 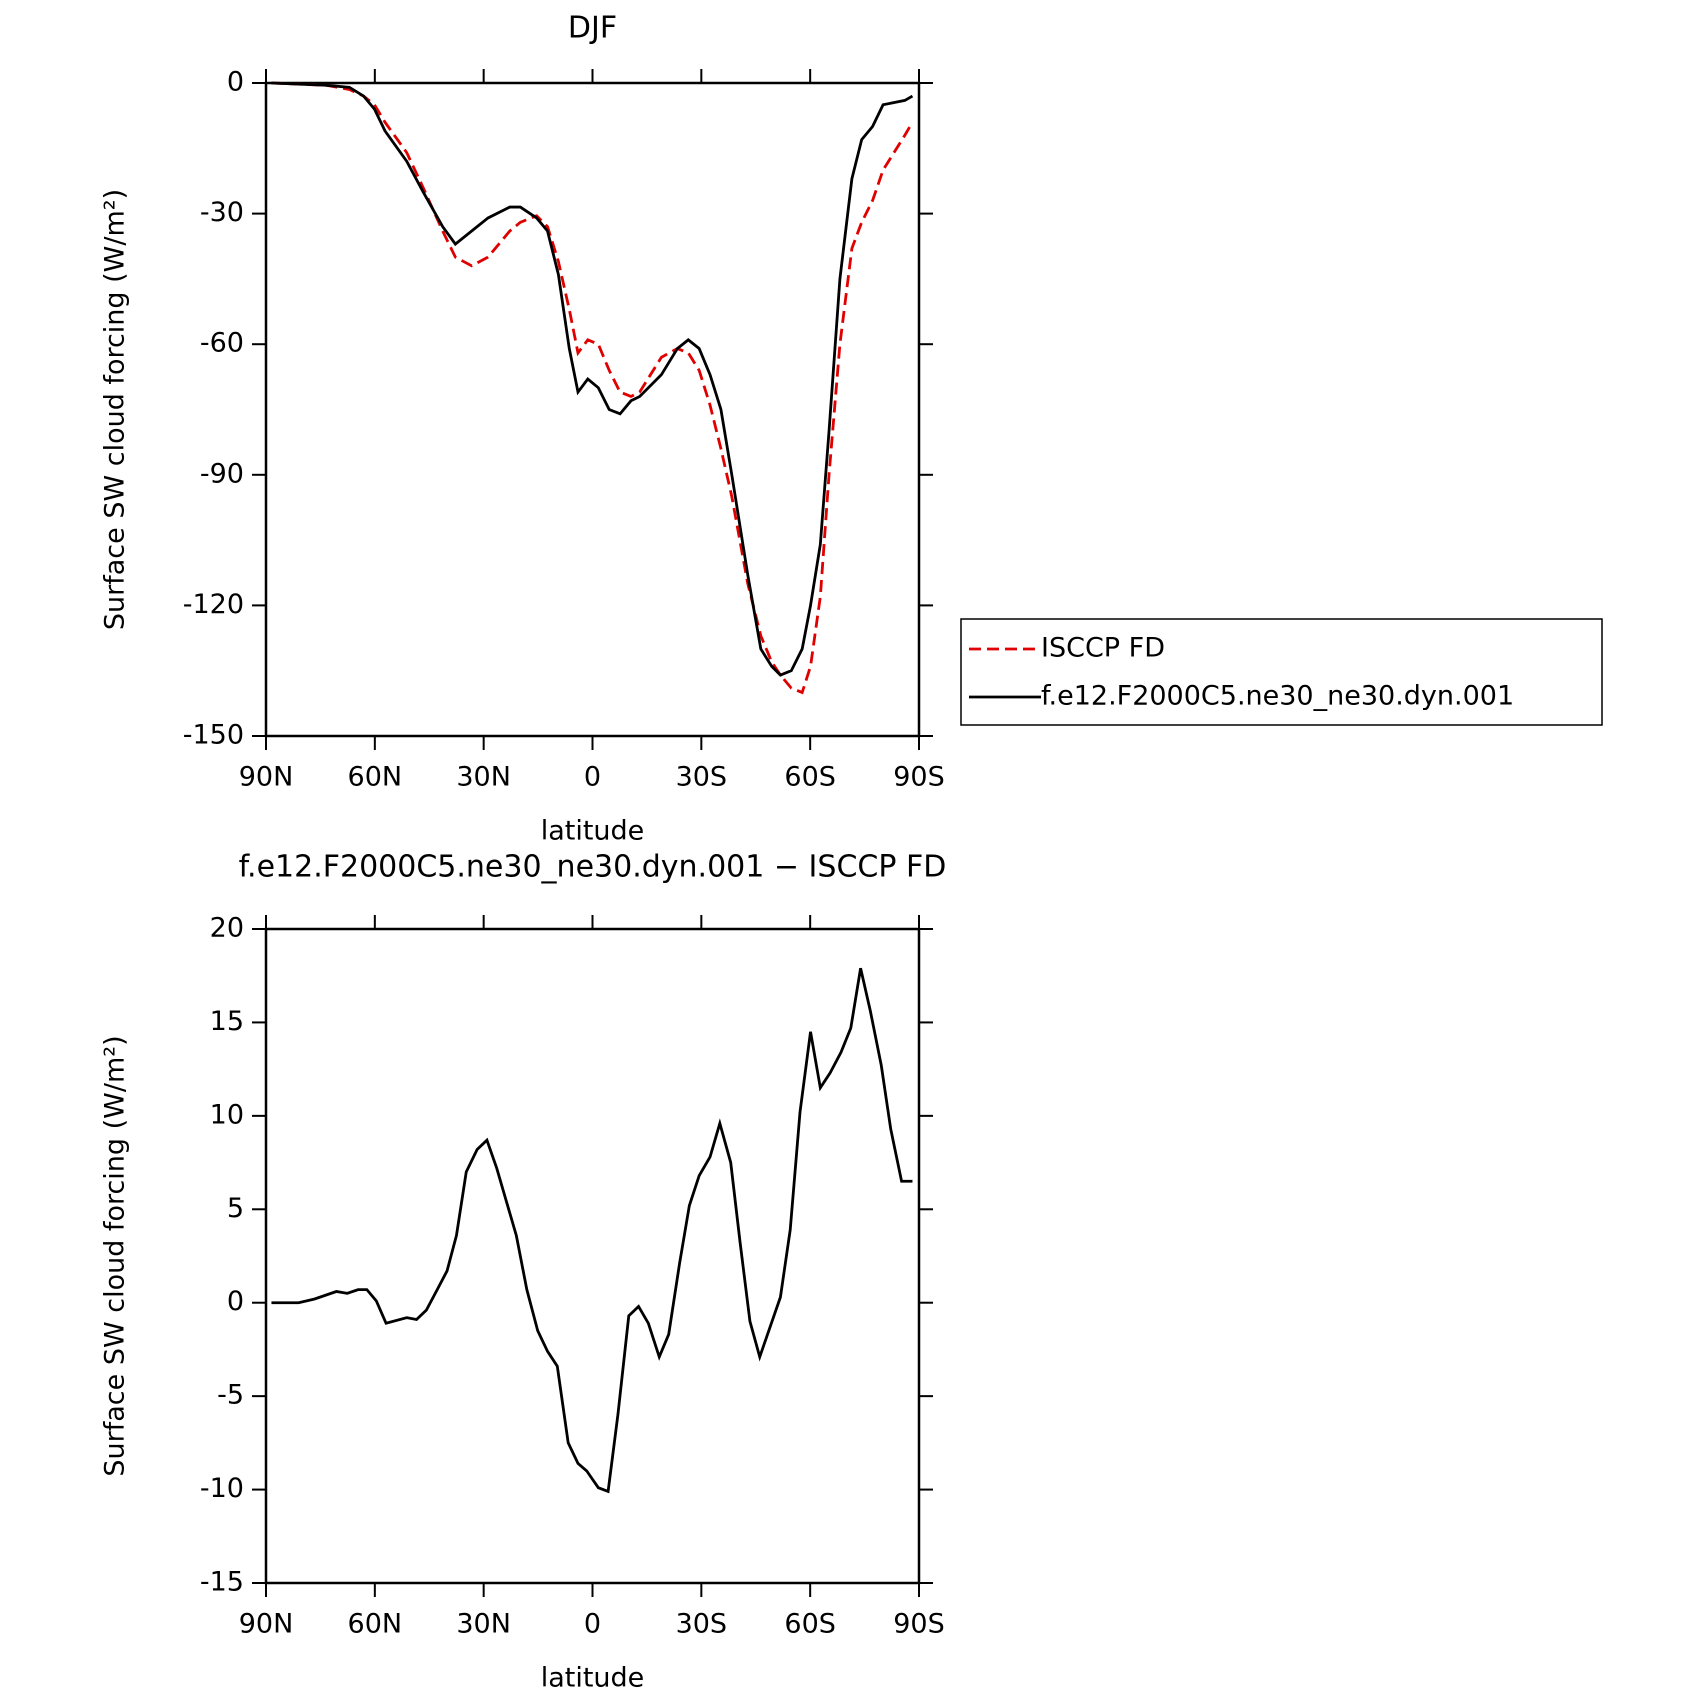 I want to click on y-tick-label: 20, so click(x=227, y=928).